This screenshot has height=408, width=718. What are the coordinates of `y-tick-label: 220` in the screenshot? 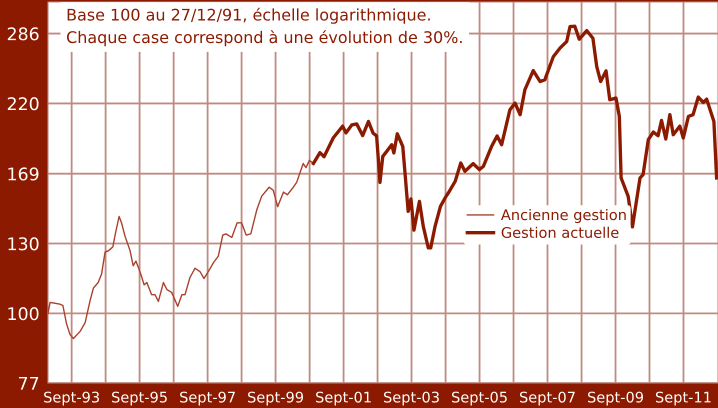 It's located at (23, 103).